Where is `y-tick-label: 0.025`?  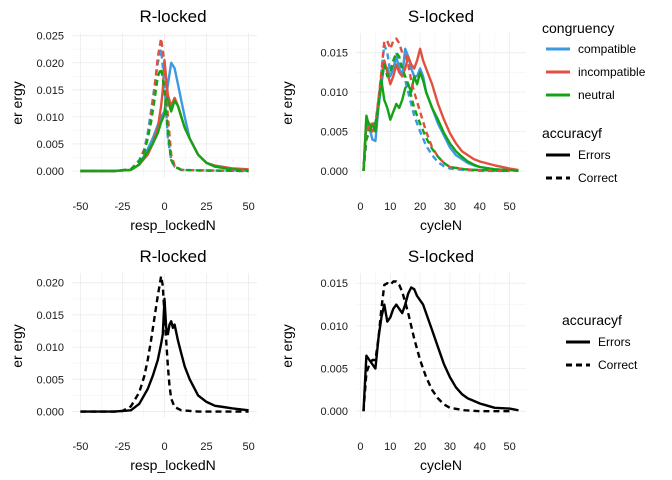 y-tick-label: 0.025 is located at coordinates (50, 37).